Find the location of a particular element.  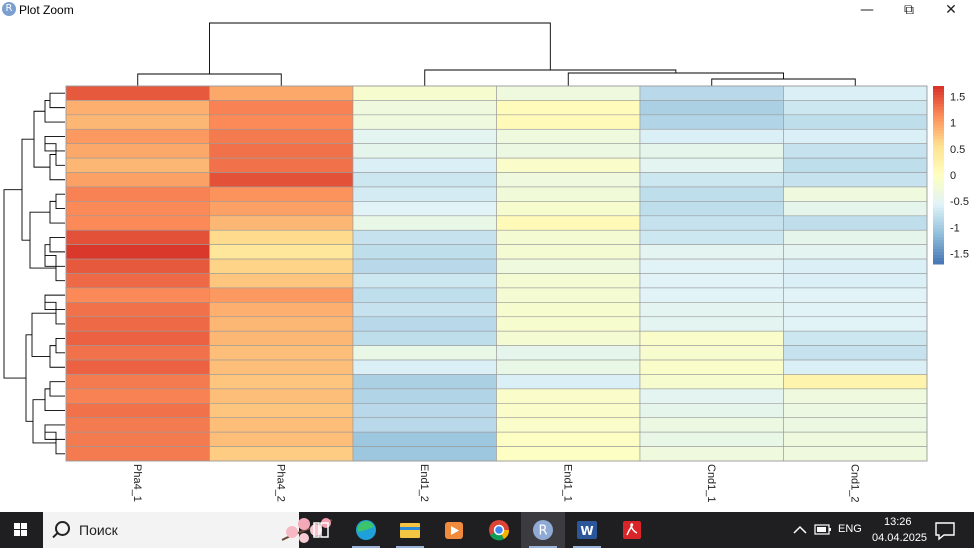

svg-text: R is located at coordinates (542, 531).